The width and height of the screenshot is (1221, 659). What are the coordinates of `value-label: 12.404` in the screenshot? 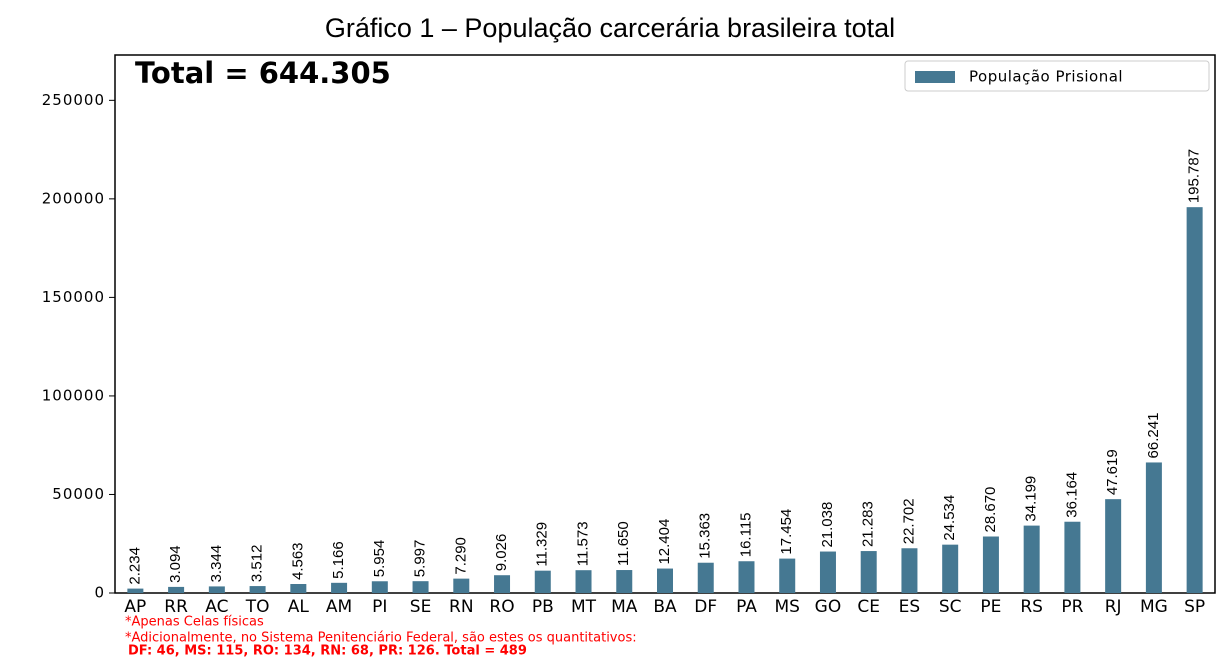 It's located at (664, 542).